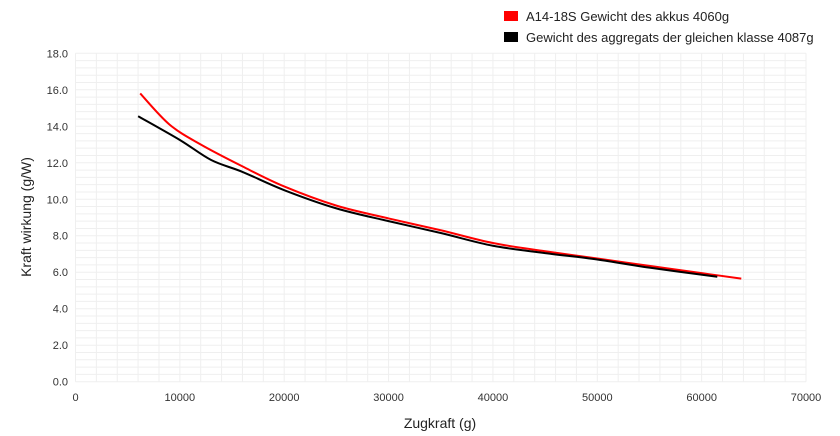  What do you see at coordinates (284, 398) in the screenshot?
I see `x-tick-label: 20000` at bounding box center [284, 398].